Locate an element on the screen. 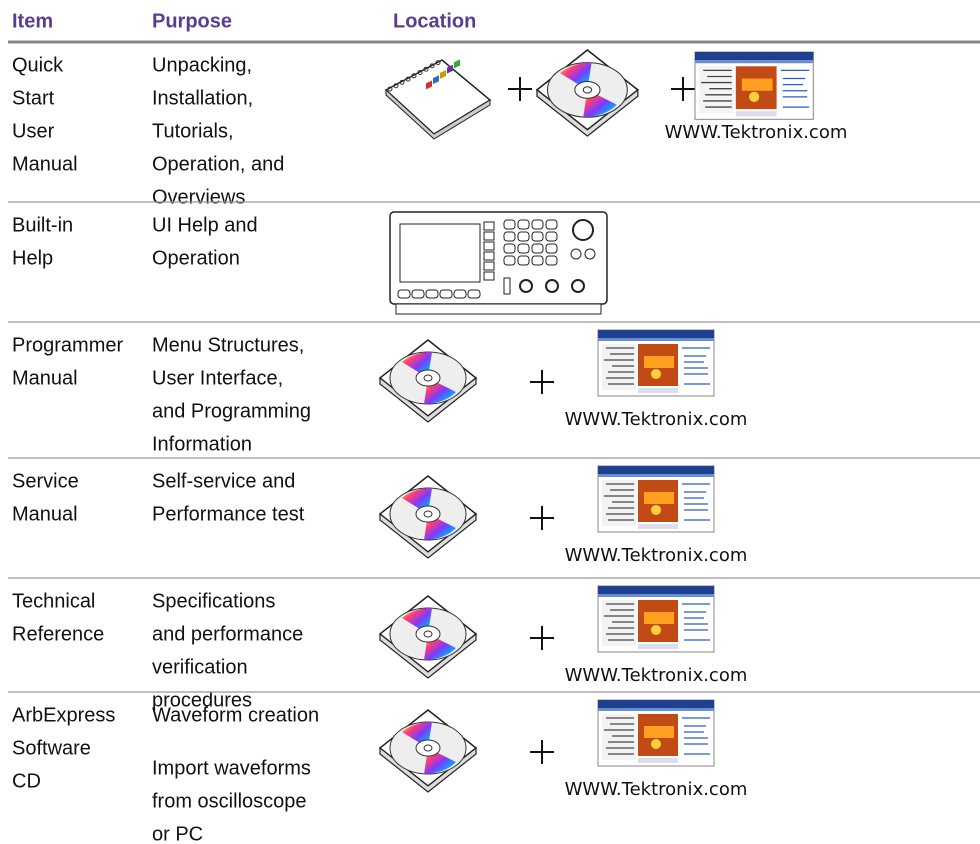  purpose-text: Operation is located at coordinates (196, 258).